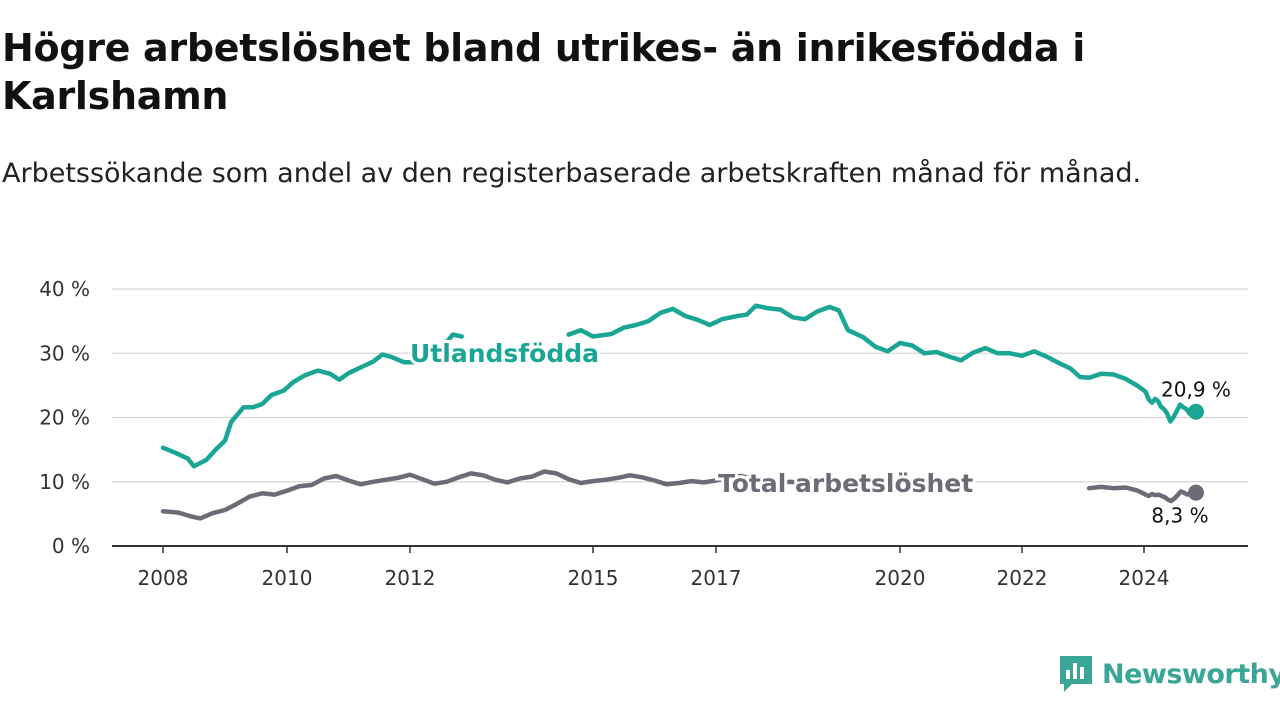  Describe the element at coordinates (845, 483) in the screenshot. I see `series-name-label: Total arbetslöshet` at that location.